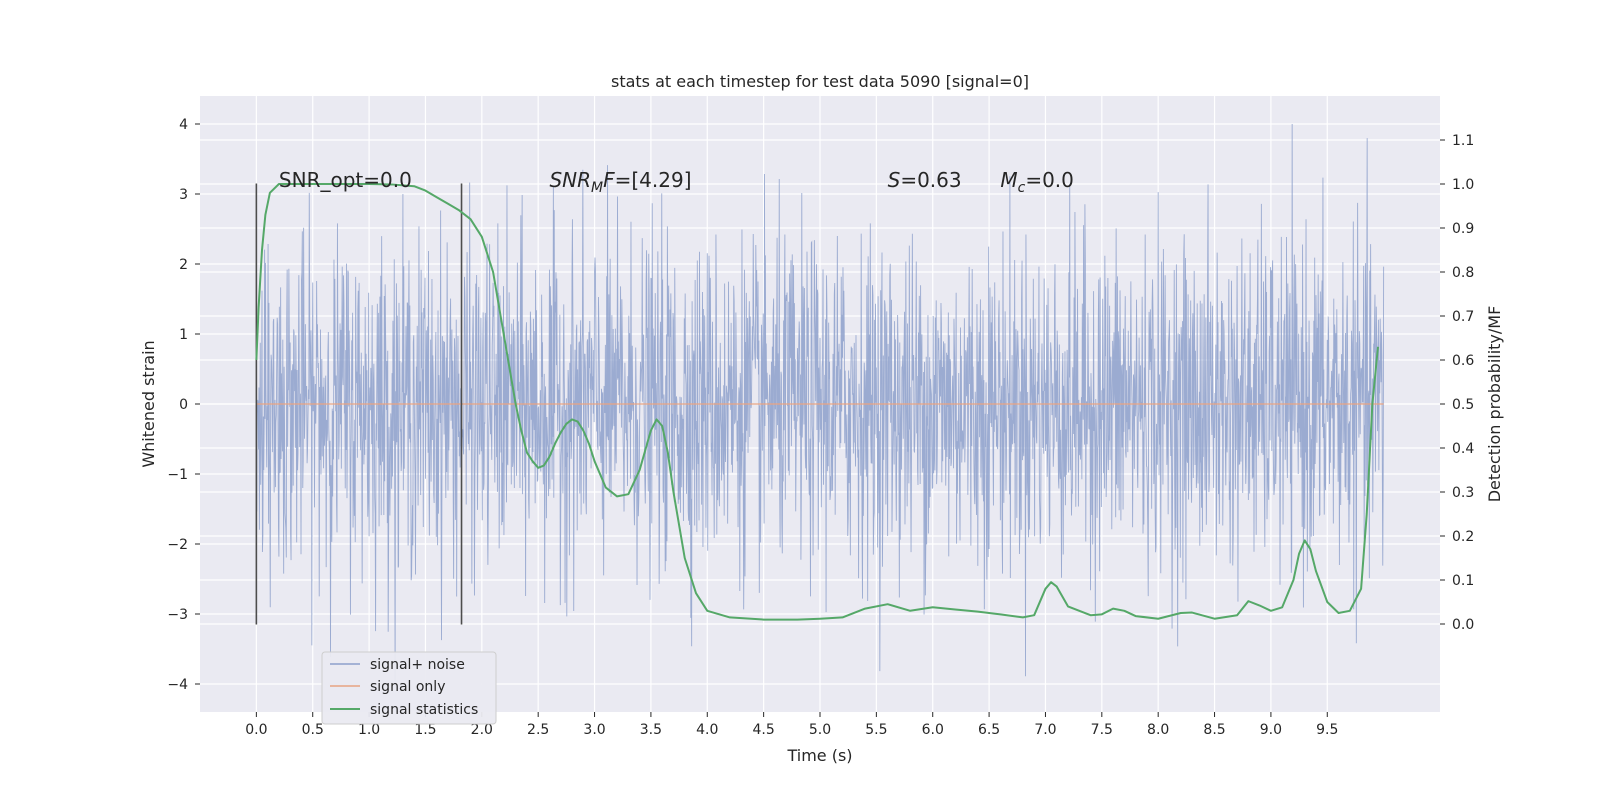 This screenshot has width=1600, height=800. I want to click on y-tick-label: −3, so click(177, 615).